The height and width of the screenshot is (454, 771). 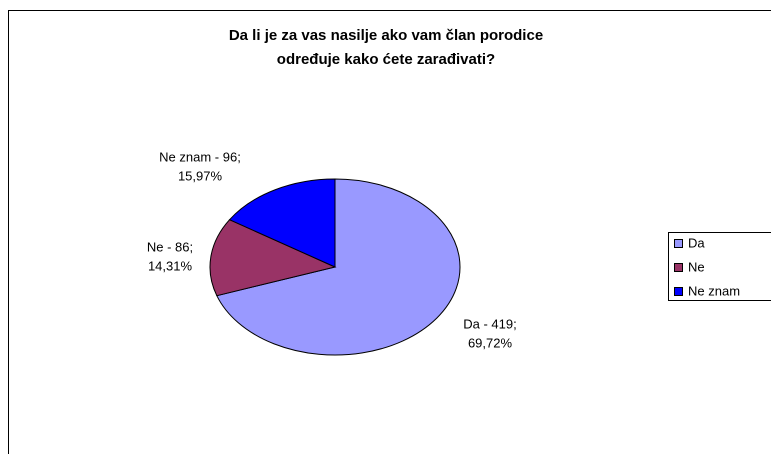 What do you see at coordinates (170, 246) in the screenshot?
I see `data-label: Ne - 86;` at bounding box center [170, 246].